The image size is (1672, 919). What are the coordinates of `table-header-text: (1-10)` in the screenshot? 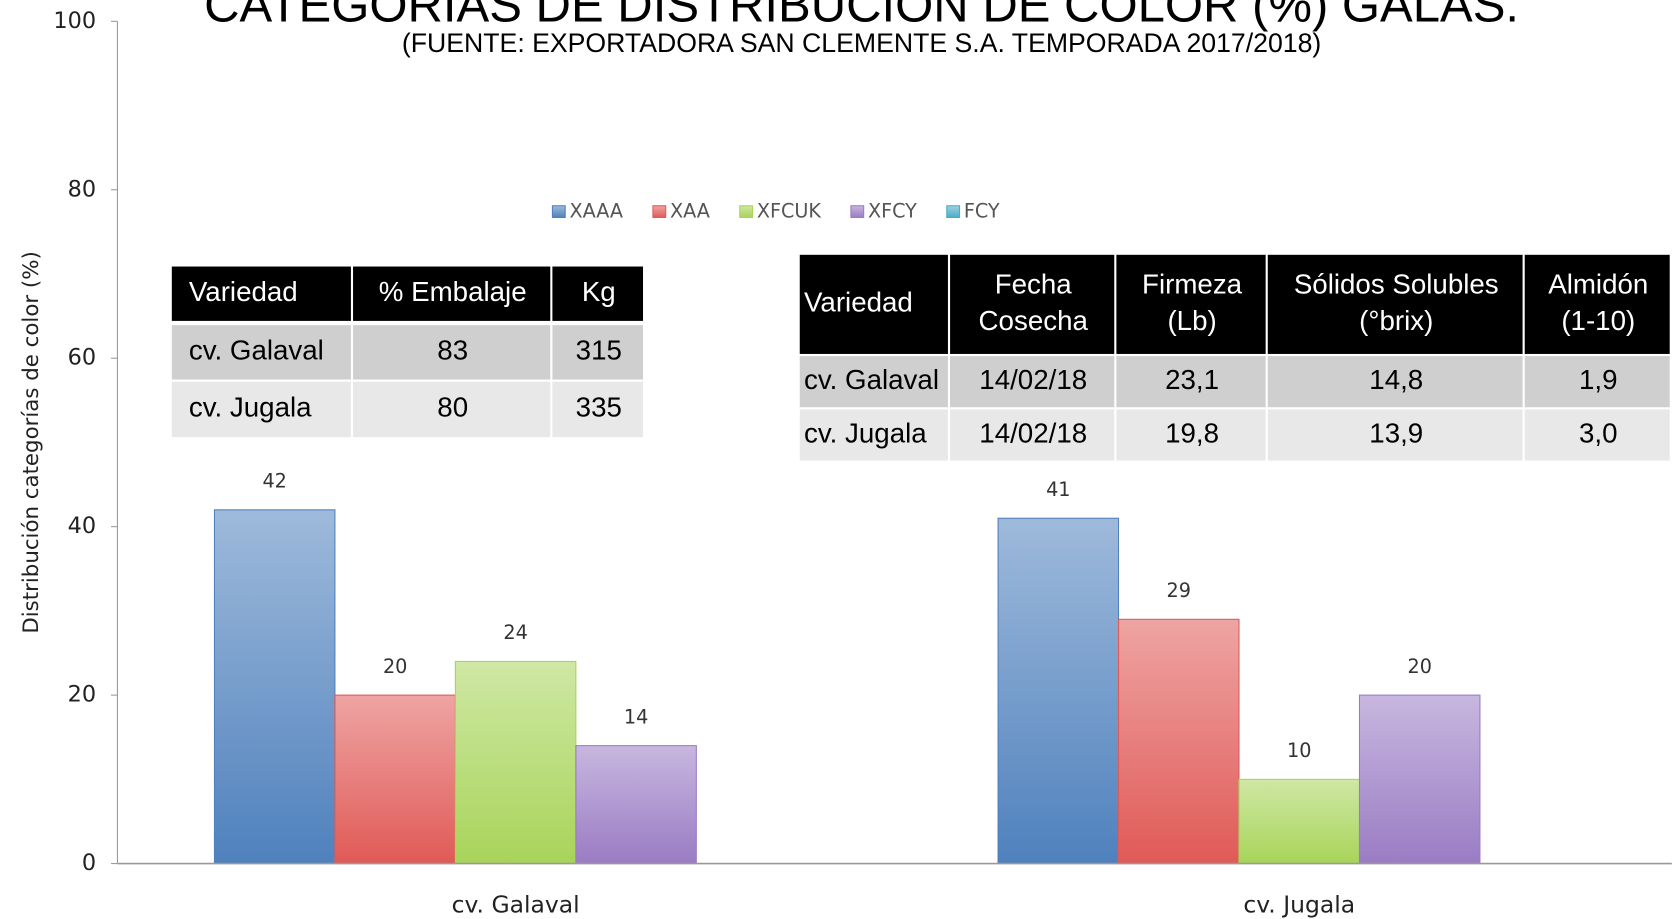 It's located at (1598, 320).